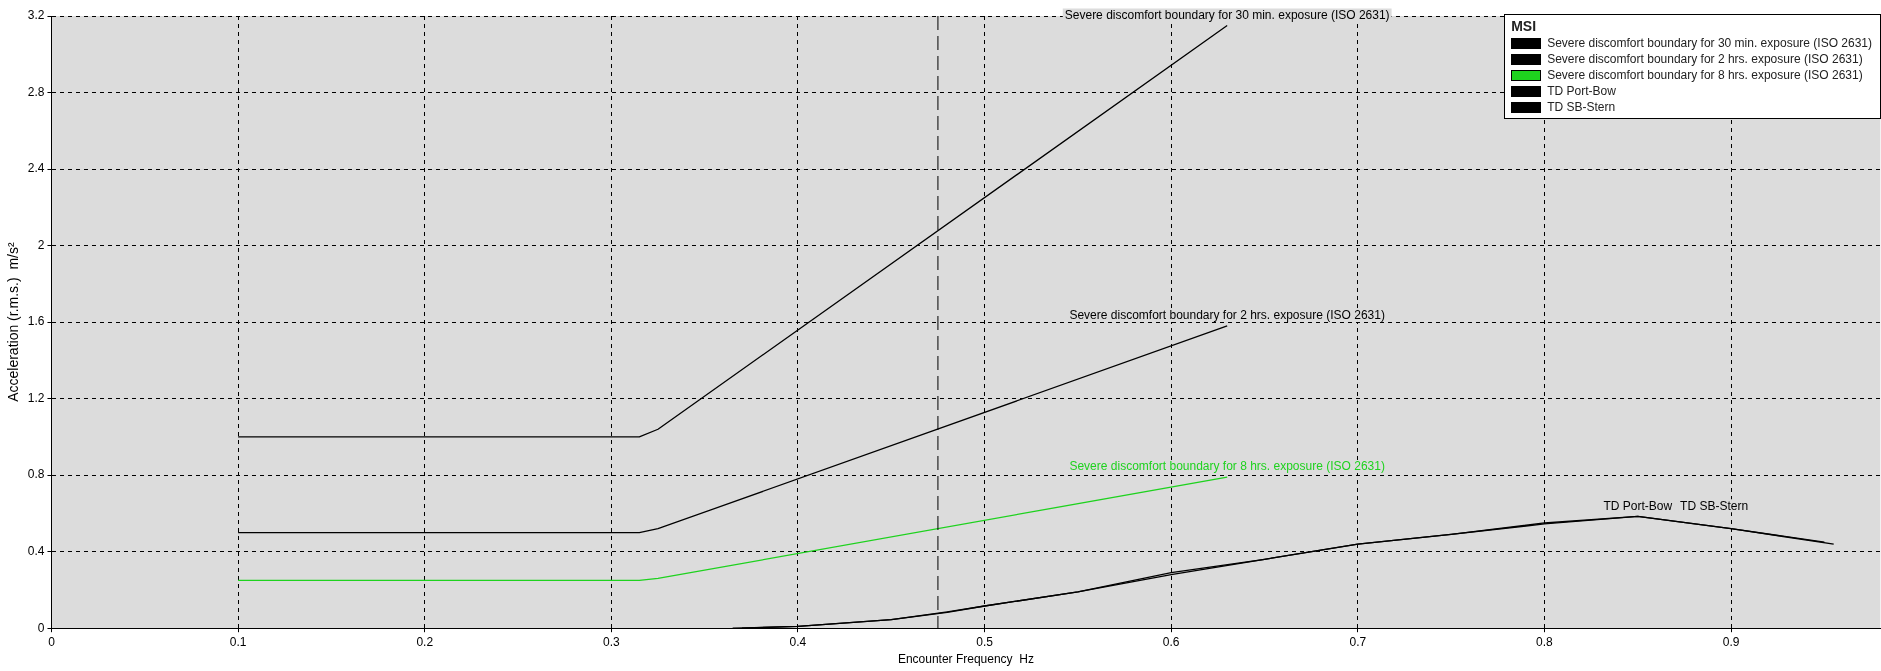 The image size is (1881, 671). Describe the element at coordinates (1705, 59) in the screenshot. I see `legend-label: Severe discomfort boundary for 2 hrs. exposure (ISO 2631)` at that location.